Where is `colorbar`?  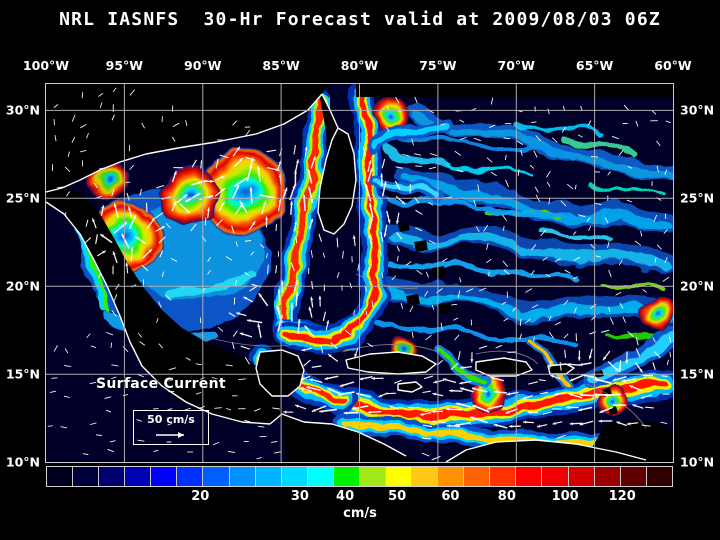
colorbar is located at coordinates (359, 476).